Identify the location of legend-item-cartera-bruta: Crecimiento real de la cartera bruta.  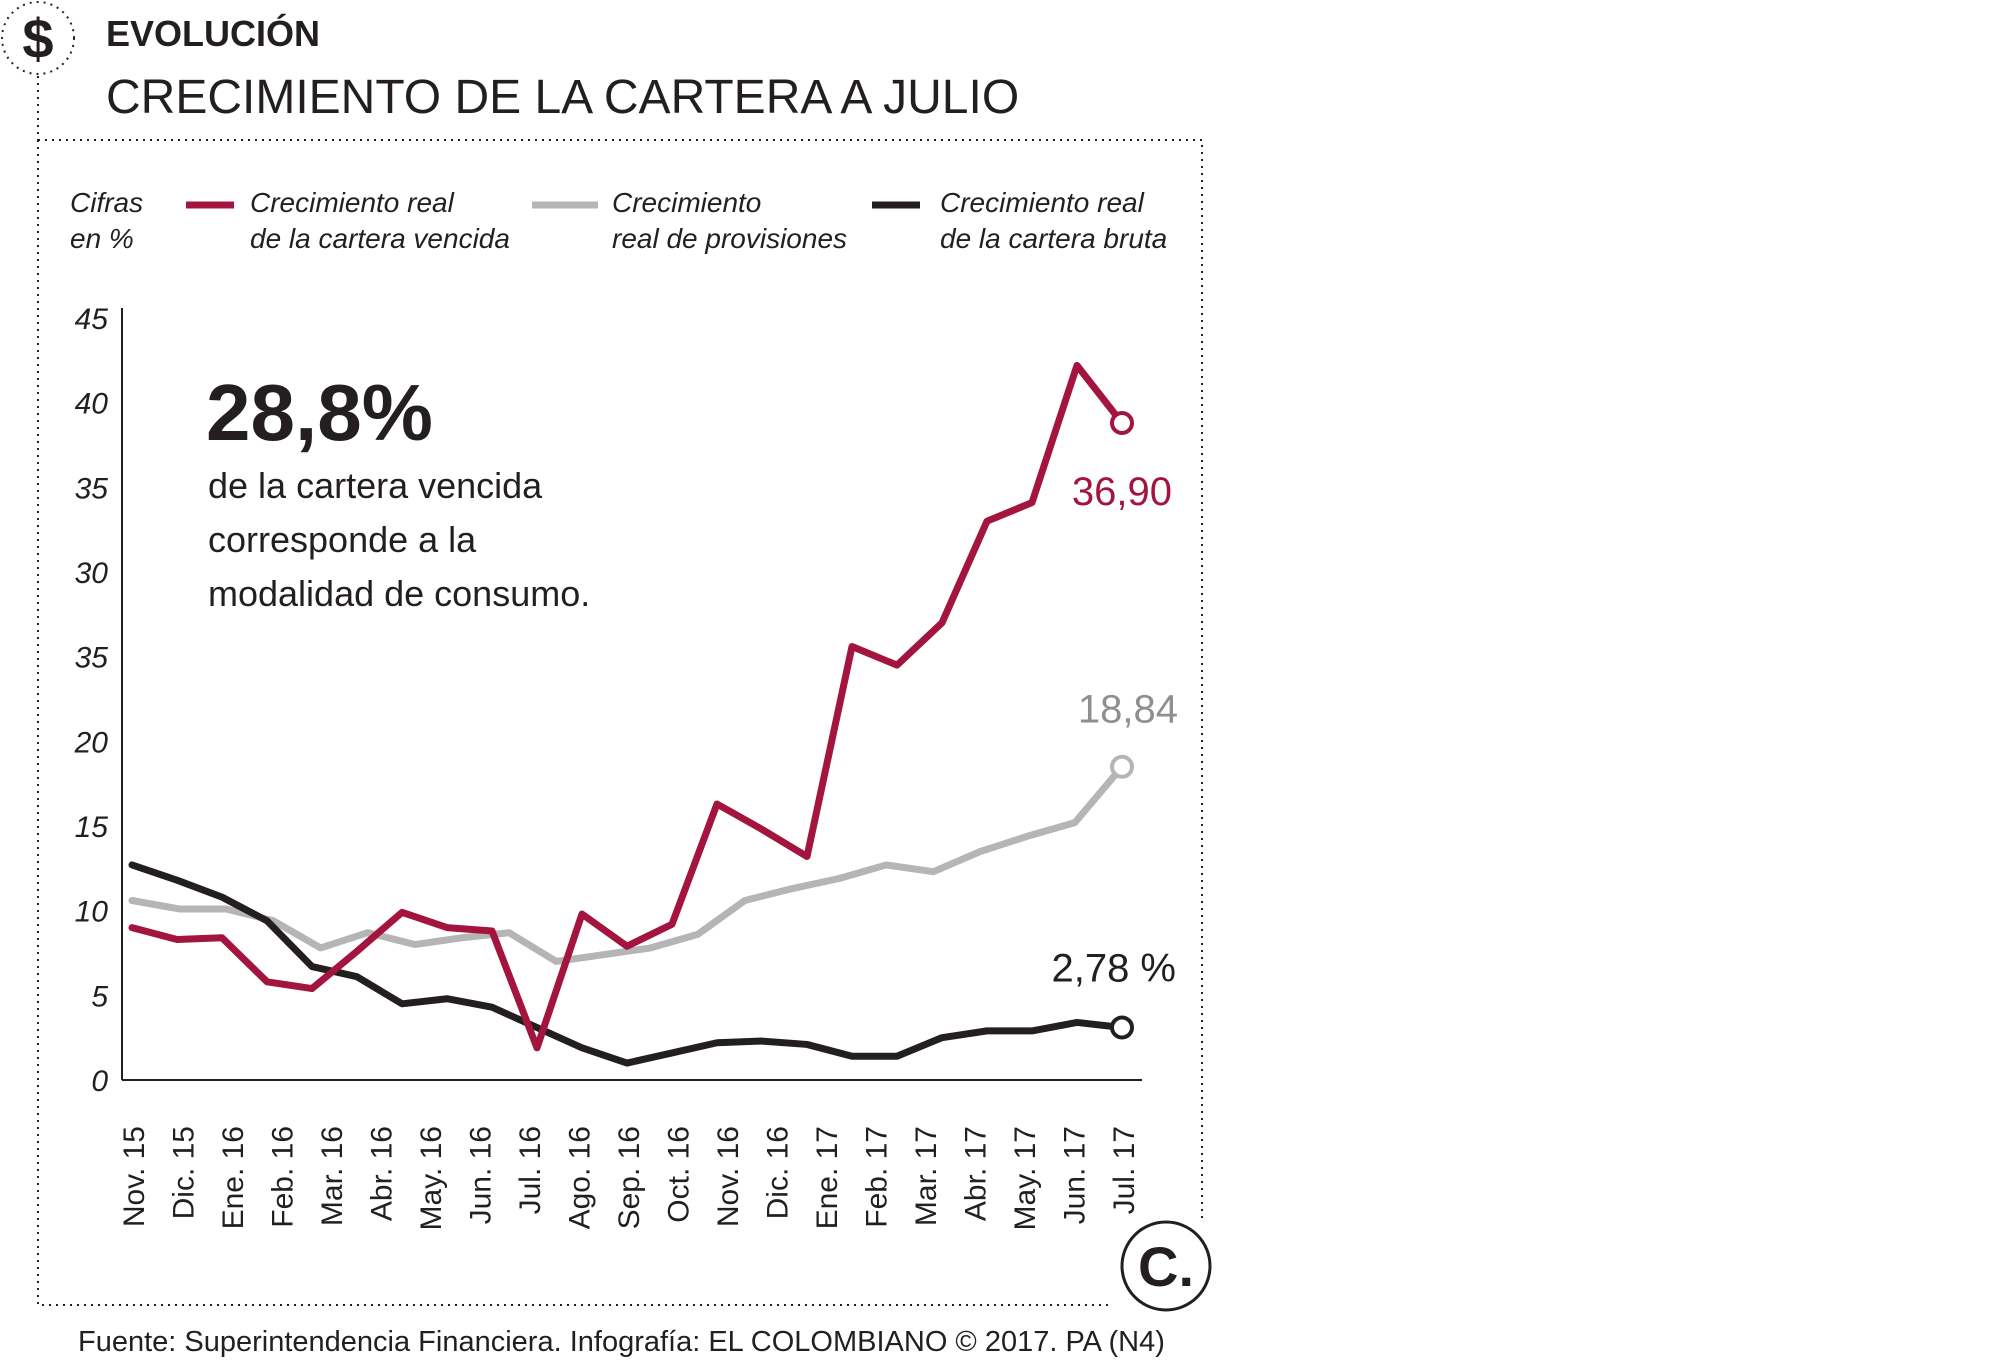
(1019, 220).